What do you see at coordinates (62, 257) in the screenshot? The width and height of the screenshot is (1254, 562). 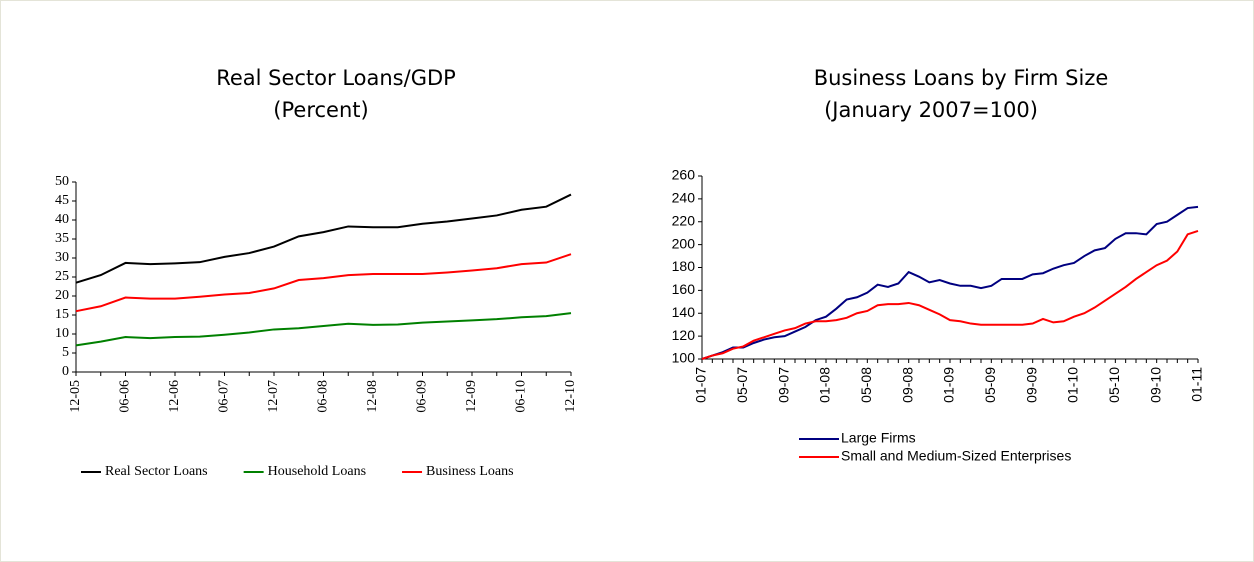 I see `y-tick-label: 30` at bounding box center [62, 257].